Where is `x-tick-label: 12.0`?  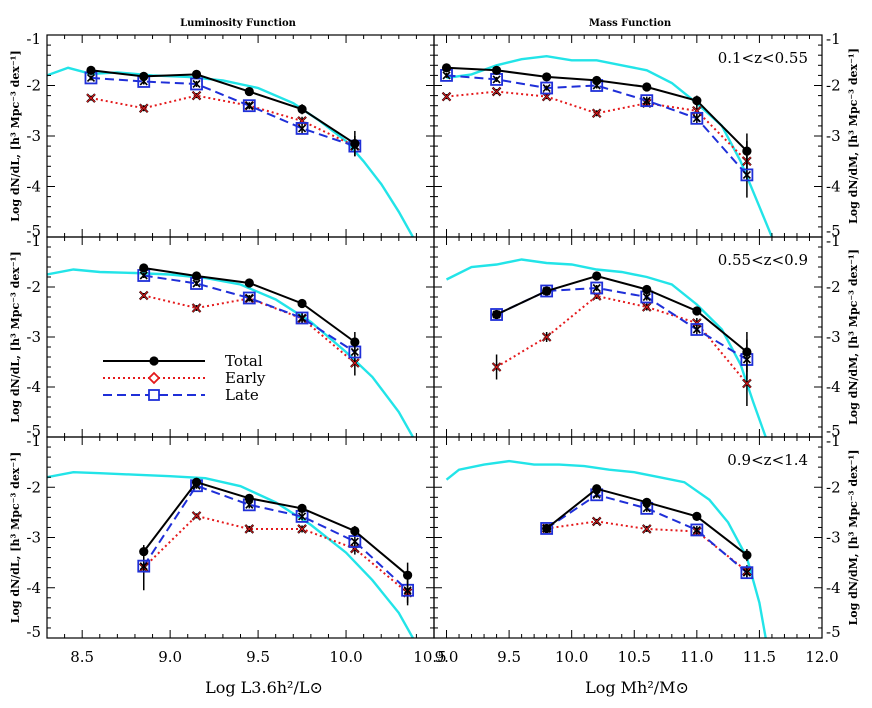
x-tick-label: 12.0 is located at coordinates (821, 657).